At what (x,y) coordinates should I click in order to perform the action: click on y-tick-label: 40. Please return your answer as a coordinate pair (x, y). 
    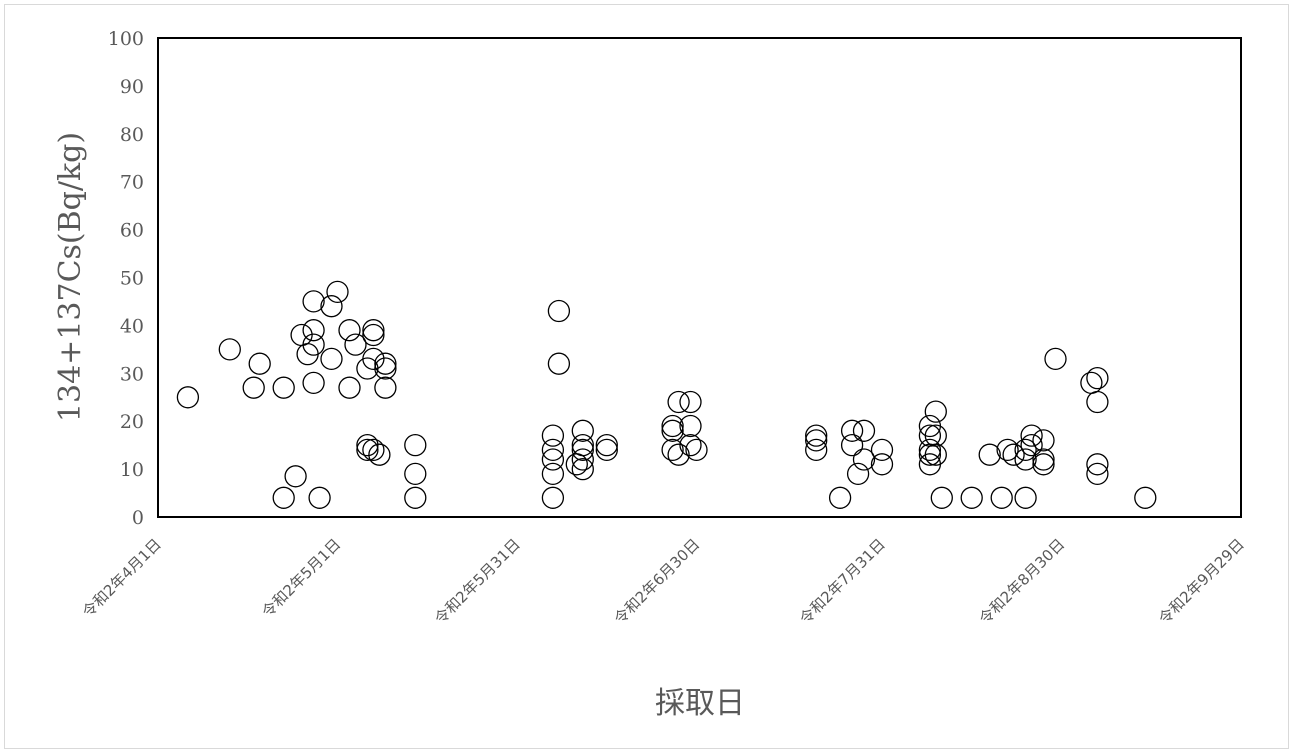
    Looking at the image, I should click on (132, 326).